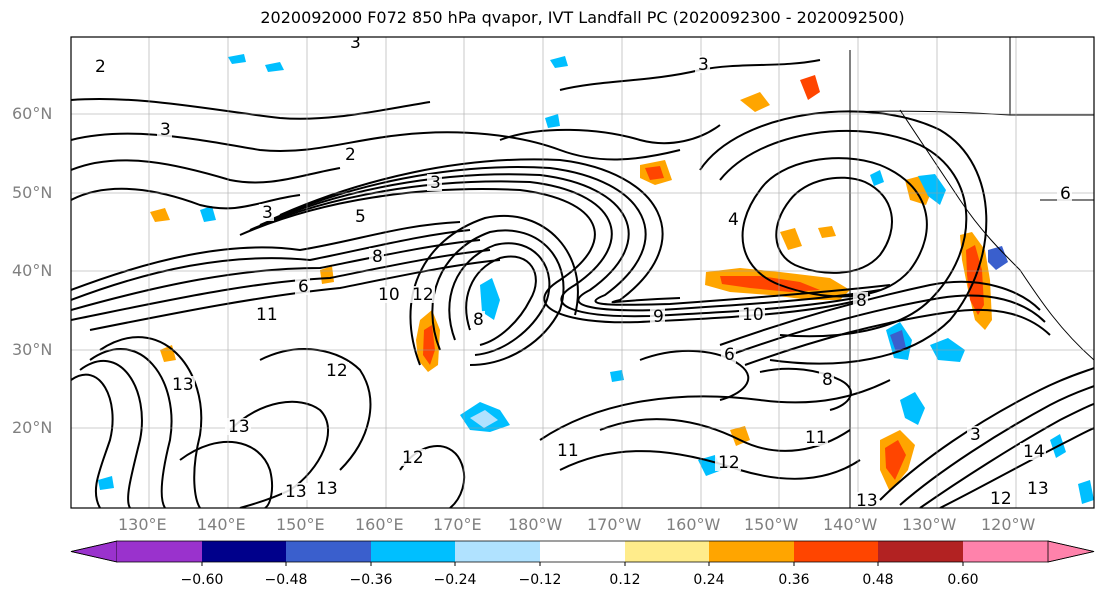  Describe the element at coordinates (614, 524) in the screenshot. I see `lon-label-170w: 170°W` at that location.